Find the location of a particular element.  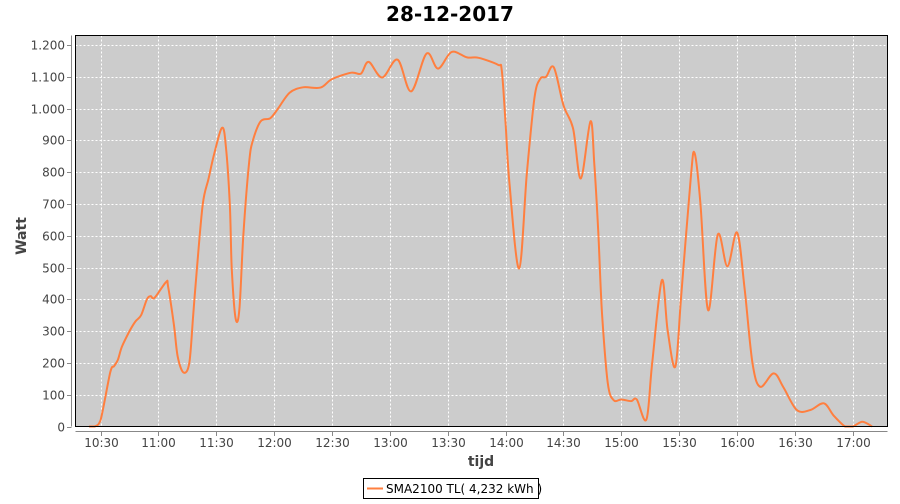

y-tick-label: 0 is located at coordinates (61, 428).